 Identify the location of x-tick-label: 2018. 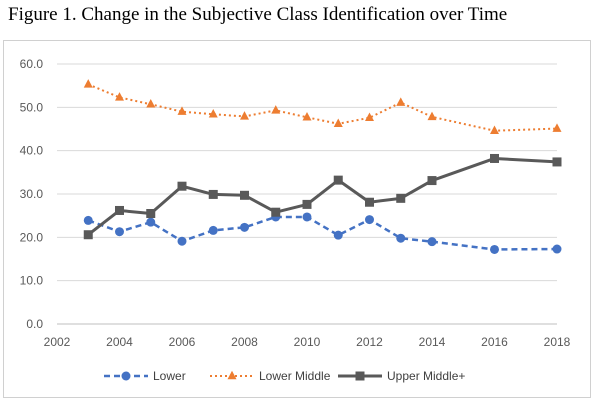
(557, 342).